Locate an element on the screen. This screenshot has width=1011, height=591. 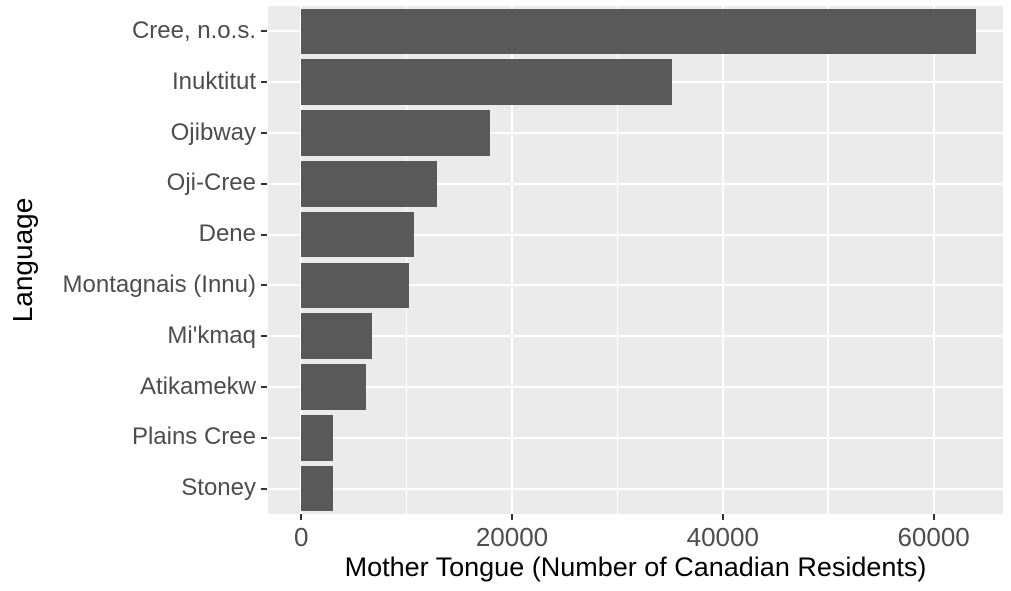
y-tick-label-mi-kmaq: Mi'kmaq is located at coordinates (211, 335).